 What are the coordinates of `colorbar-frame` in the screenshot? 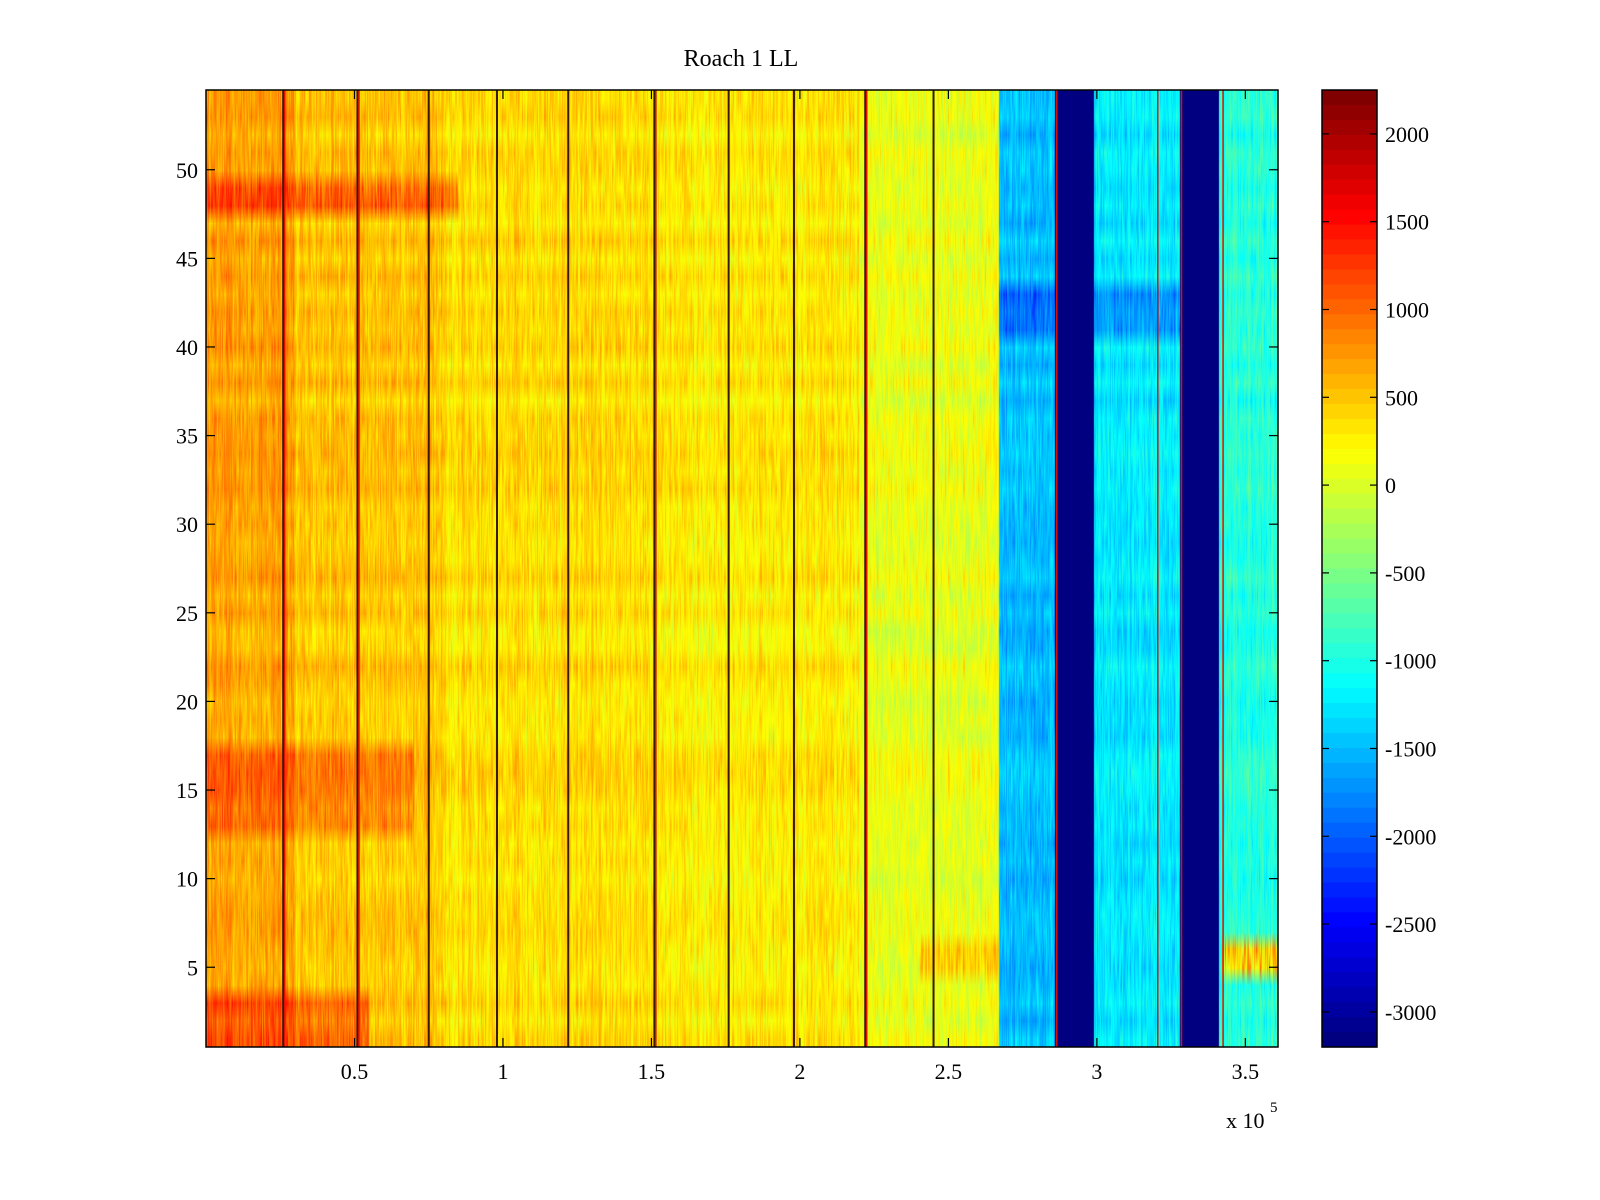 It's located at (1349, 568).